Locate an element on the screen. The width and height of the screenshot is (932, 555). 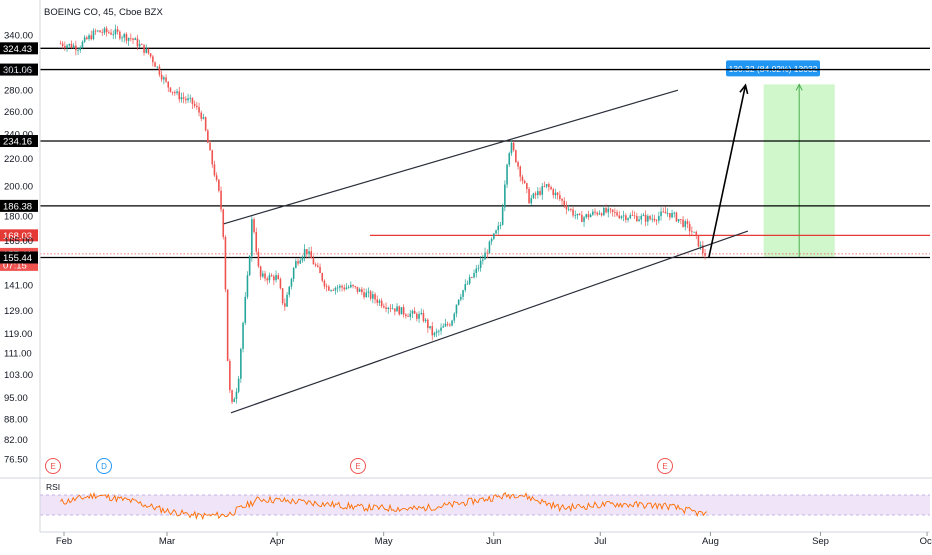
price-tick-label: 340.00 is located at coordinates (18, 36).